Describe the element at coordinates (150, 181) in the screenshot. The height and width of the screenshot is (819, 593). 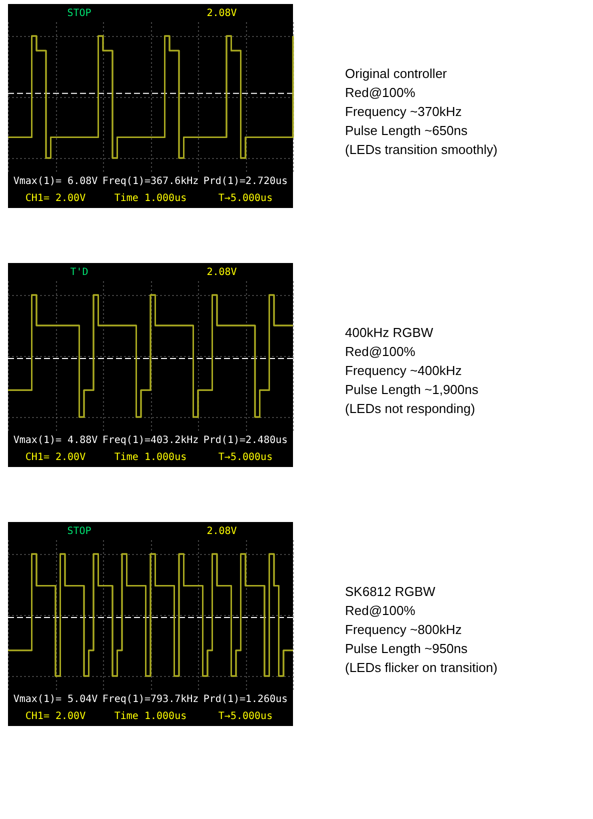
I see `text: Freq(1)=367.6kHz` at that location.